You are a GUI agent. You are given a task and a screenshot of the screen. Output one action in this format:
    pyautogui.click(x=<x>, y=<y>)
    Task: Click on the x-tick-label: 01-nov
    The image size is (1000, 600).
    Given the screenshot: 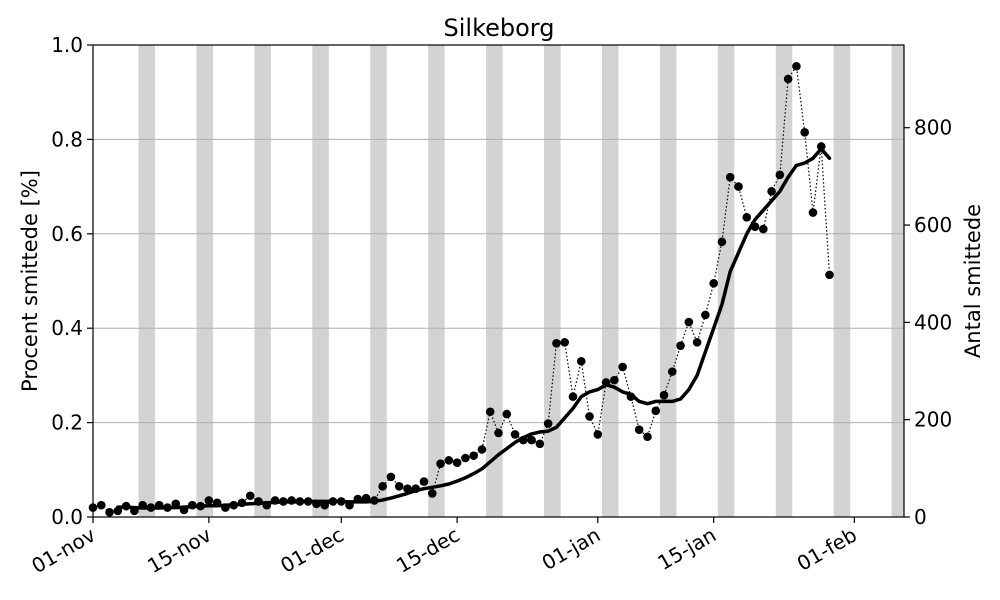 What is the action you would take?
    pyautogui.click(x=63, y=550)
    